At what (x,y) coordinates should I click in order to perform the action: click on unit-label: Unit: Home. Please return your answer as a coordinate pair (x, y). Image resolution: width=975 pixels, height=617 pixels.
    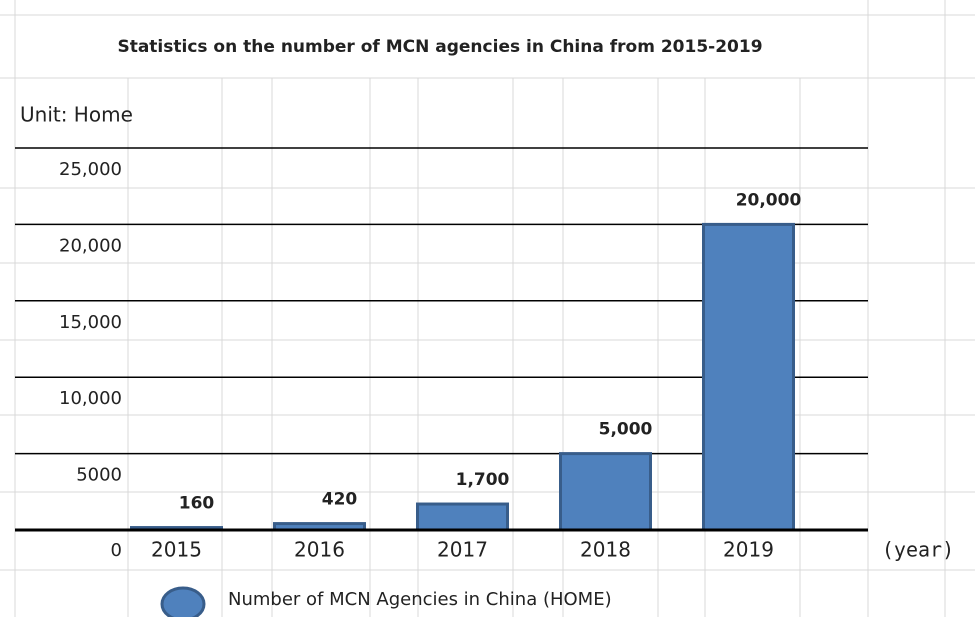
    Looking at the image, I should click on (76, 115).